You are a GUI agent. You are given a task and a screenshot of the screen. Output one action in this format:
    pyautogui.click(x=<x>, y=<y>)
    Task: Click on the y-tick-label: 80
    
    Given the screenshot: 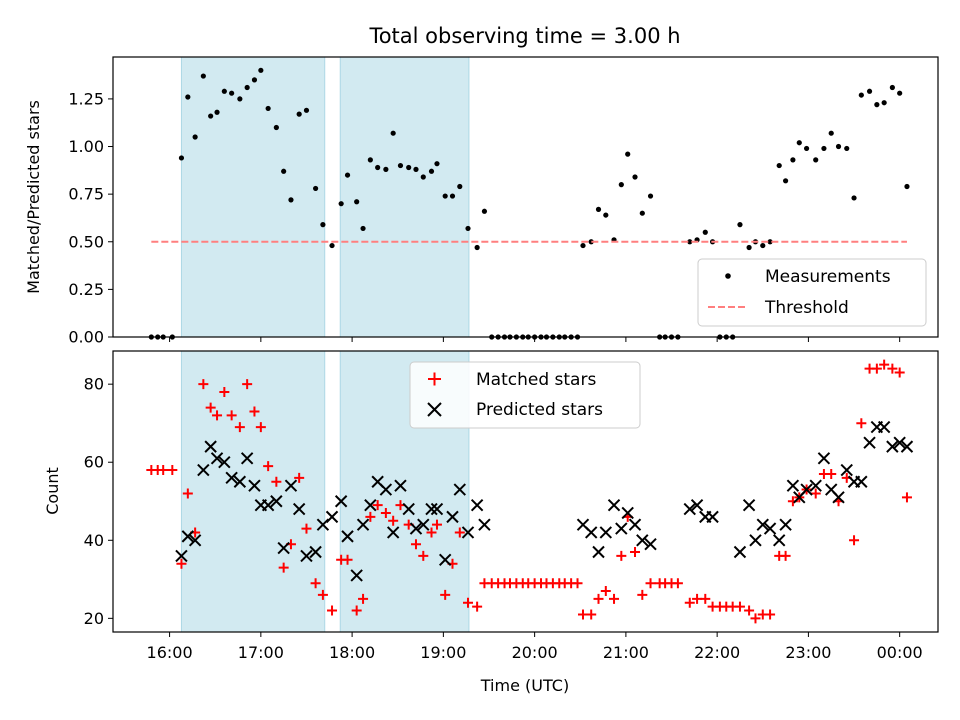 What is the action you would take?
    pyautogui.click(x=94, y=384)
    